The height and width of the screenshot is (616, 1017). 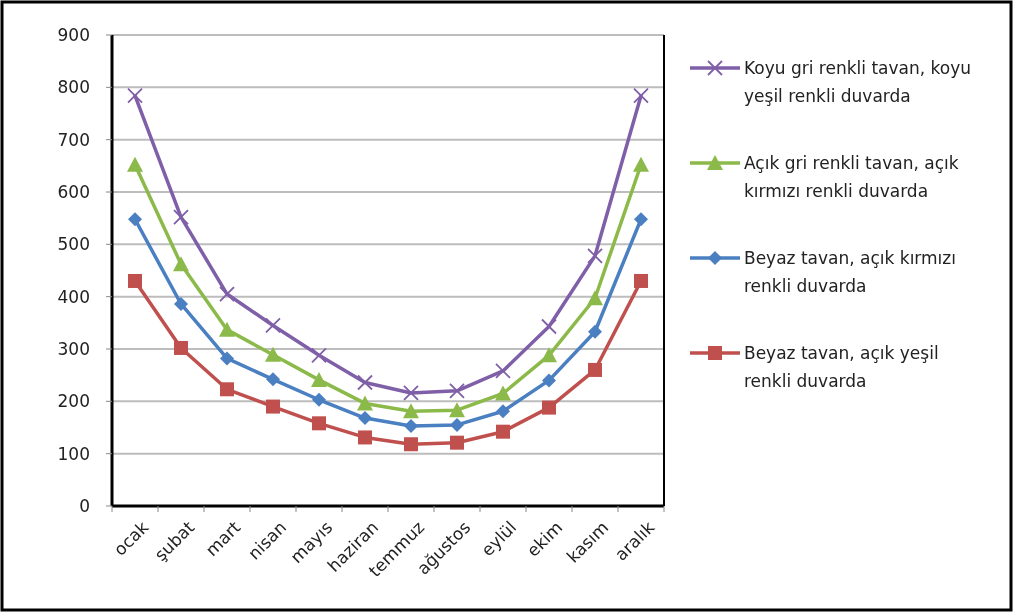 What do you see at coordinates (73, 87) in the screenshot?
I see `y-tick-label: 800` at bounding box center [73, 87].